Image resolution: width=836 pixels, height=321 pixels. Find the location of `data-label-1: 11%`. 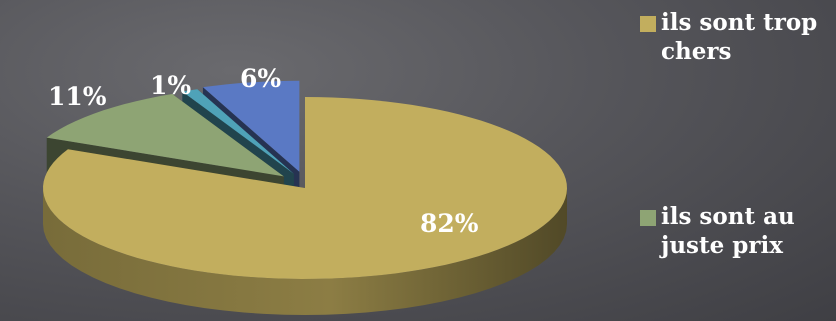

data-label-1: 11% is located at coordinates (77, 96).